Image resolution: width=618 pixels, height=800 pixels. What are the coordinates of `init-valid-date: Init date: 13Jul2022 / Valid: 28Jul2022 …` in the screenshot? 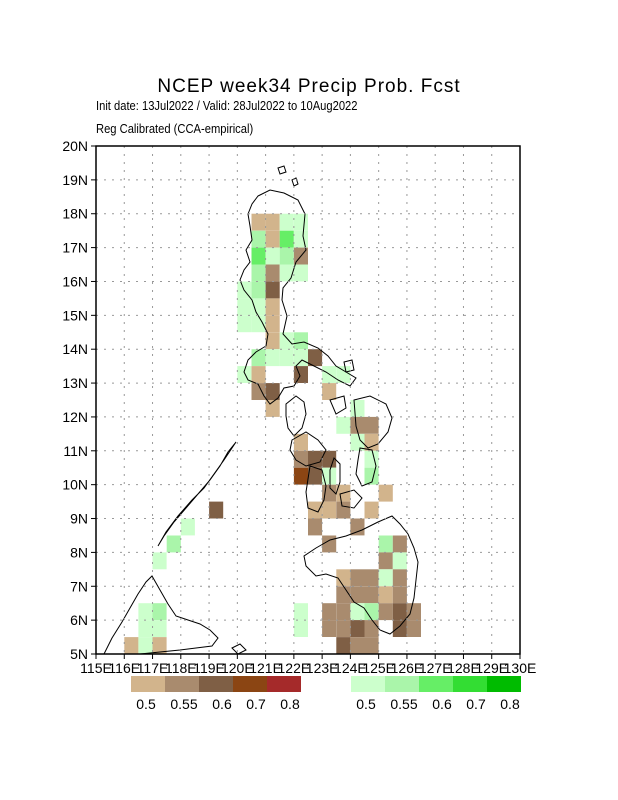 It's located at (227, 105).